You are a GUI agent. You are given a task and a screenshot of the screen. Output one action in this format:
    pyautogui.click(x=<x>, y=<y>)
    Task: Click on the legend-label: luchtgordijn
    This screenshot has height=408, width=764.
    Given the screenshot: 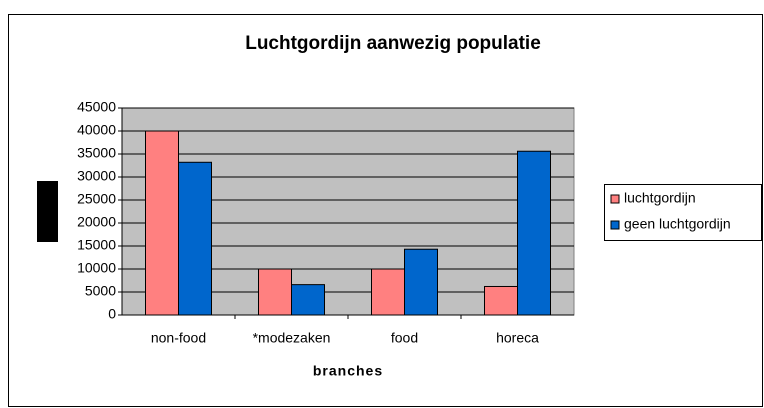 What is the action you would take?
    pyautogui.click(x=660, y=198)
    